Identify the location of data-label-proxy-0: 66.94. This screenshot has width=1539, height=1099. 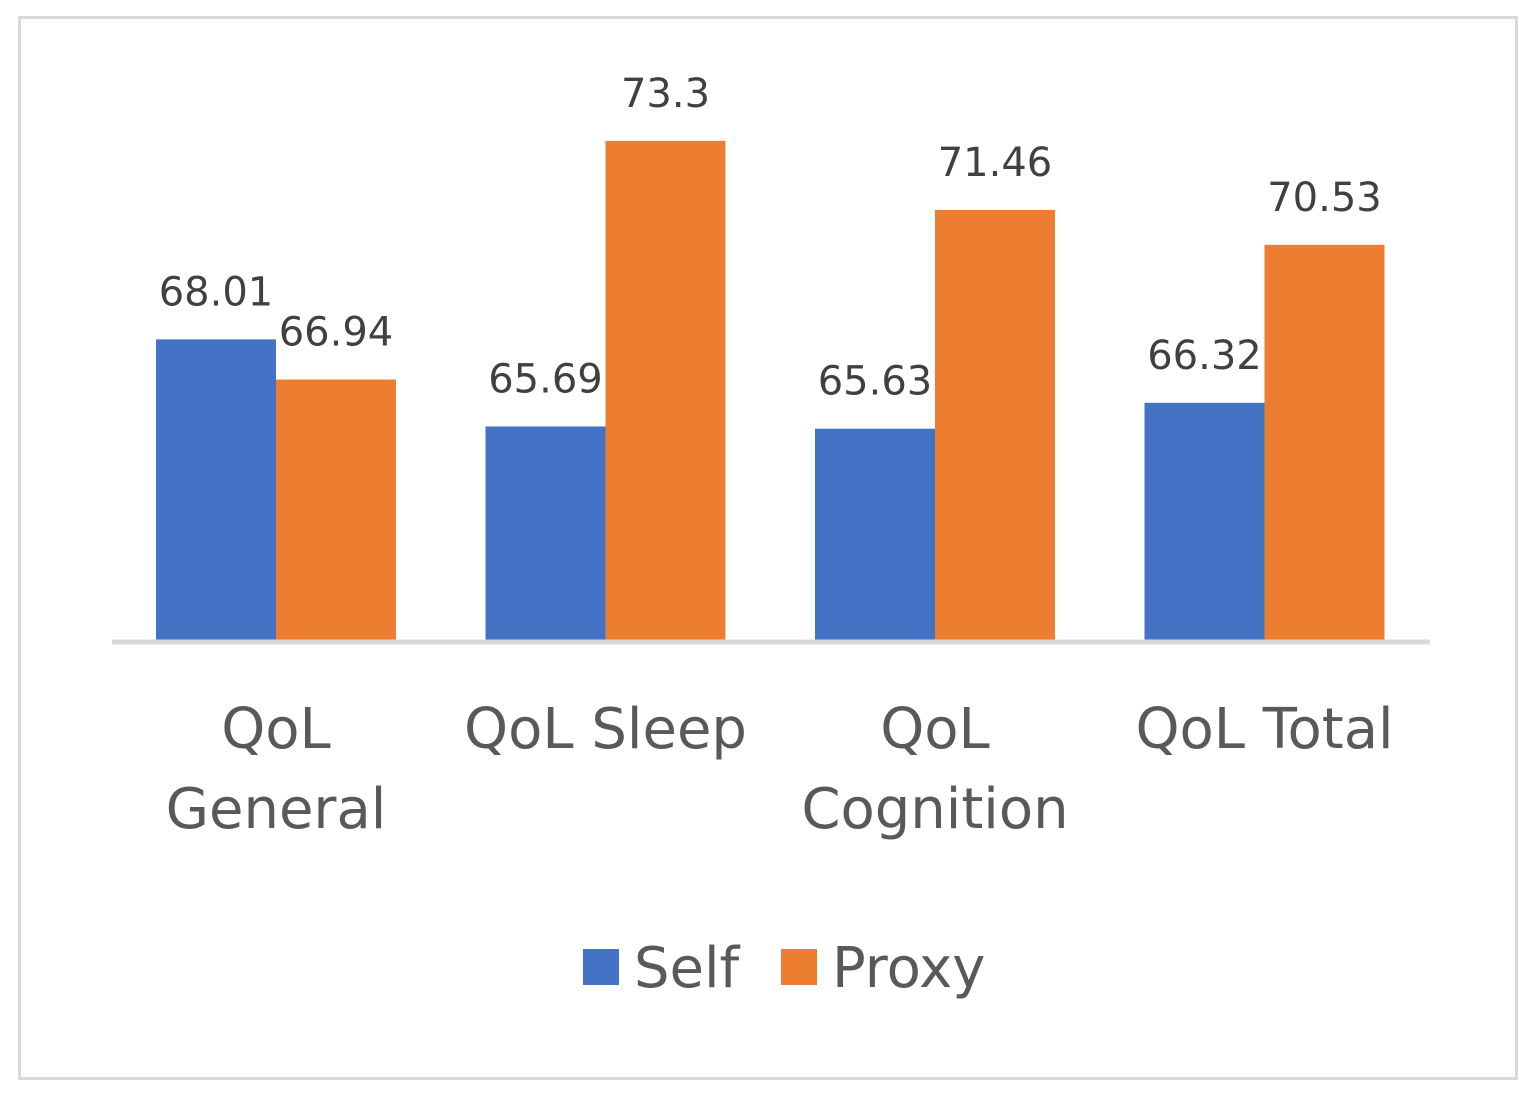
(336, 333).